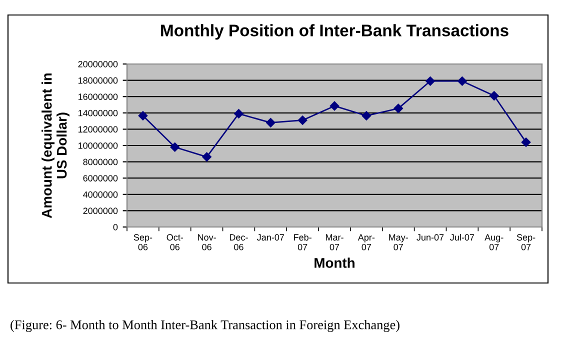 The height and width of the screenshot is (349, 573). Describe the element at coordinates (100, 211) in the screenshot. I see `y-tick-label: 2000000` at that location.